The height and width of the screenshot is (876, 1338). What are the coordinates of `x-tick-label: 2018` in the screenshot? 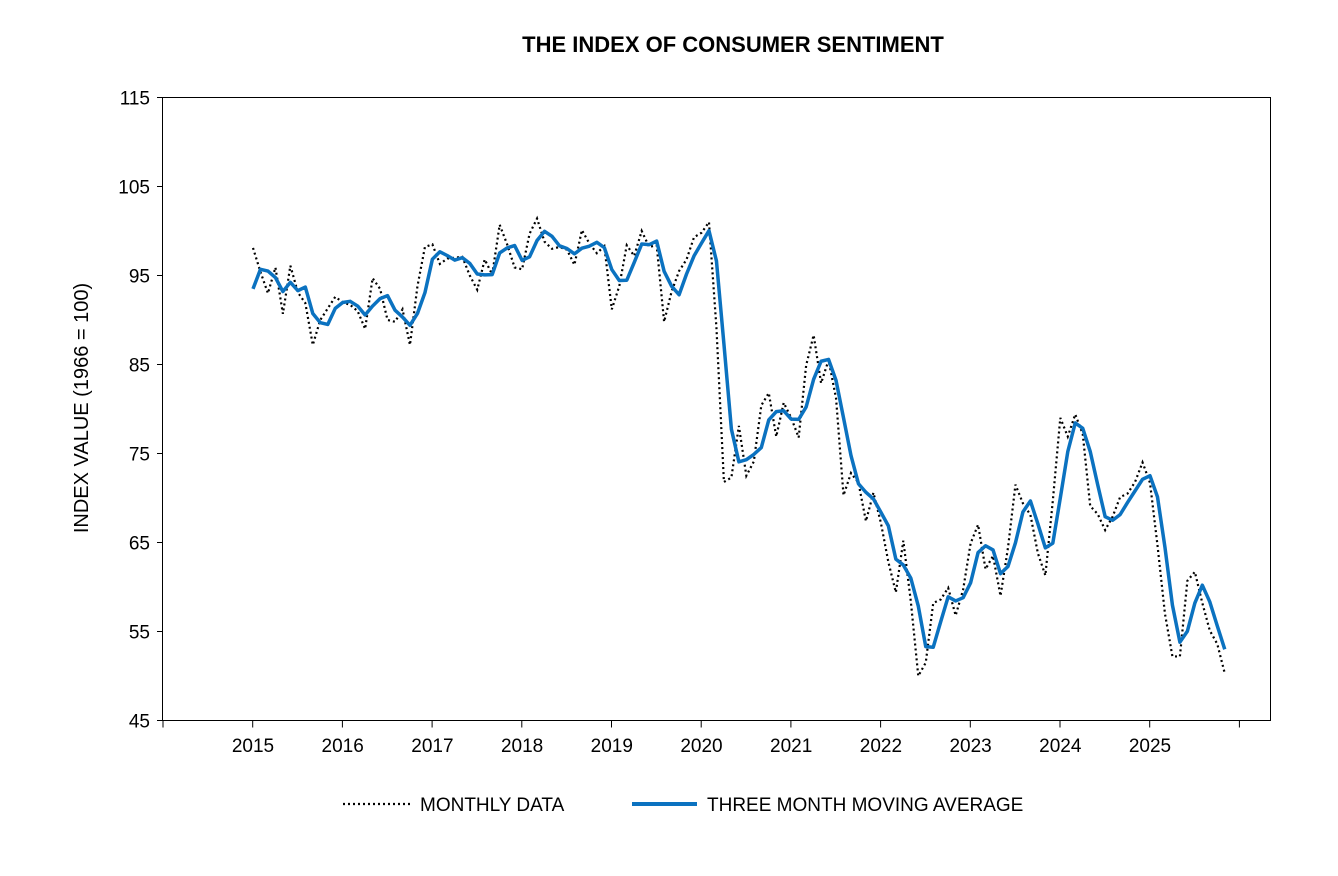 It's located at (522, 746).